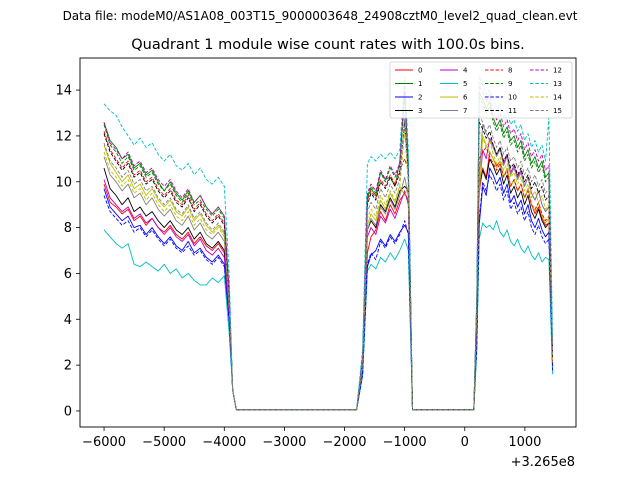 The image size is (640, 480). I want to click on x-tick-label: −6000, so click(104, 442).